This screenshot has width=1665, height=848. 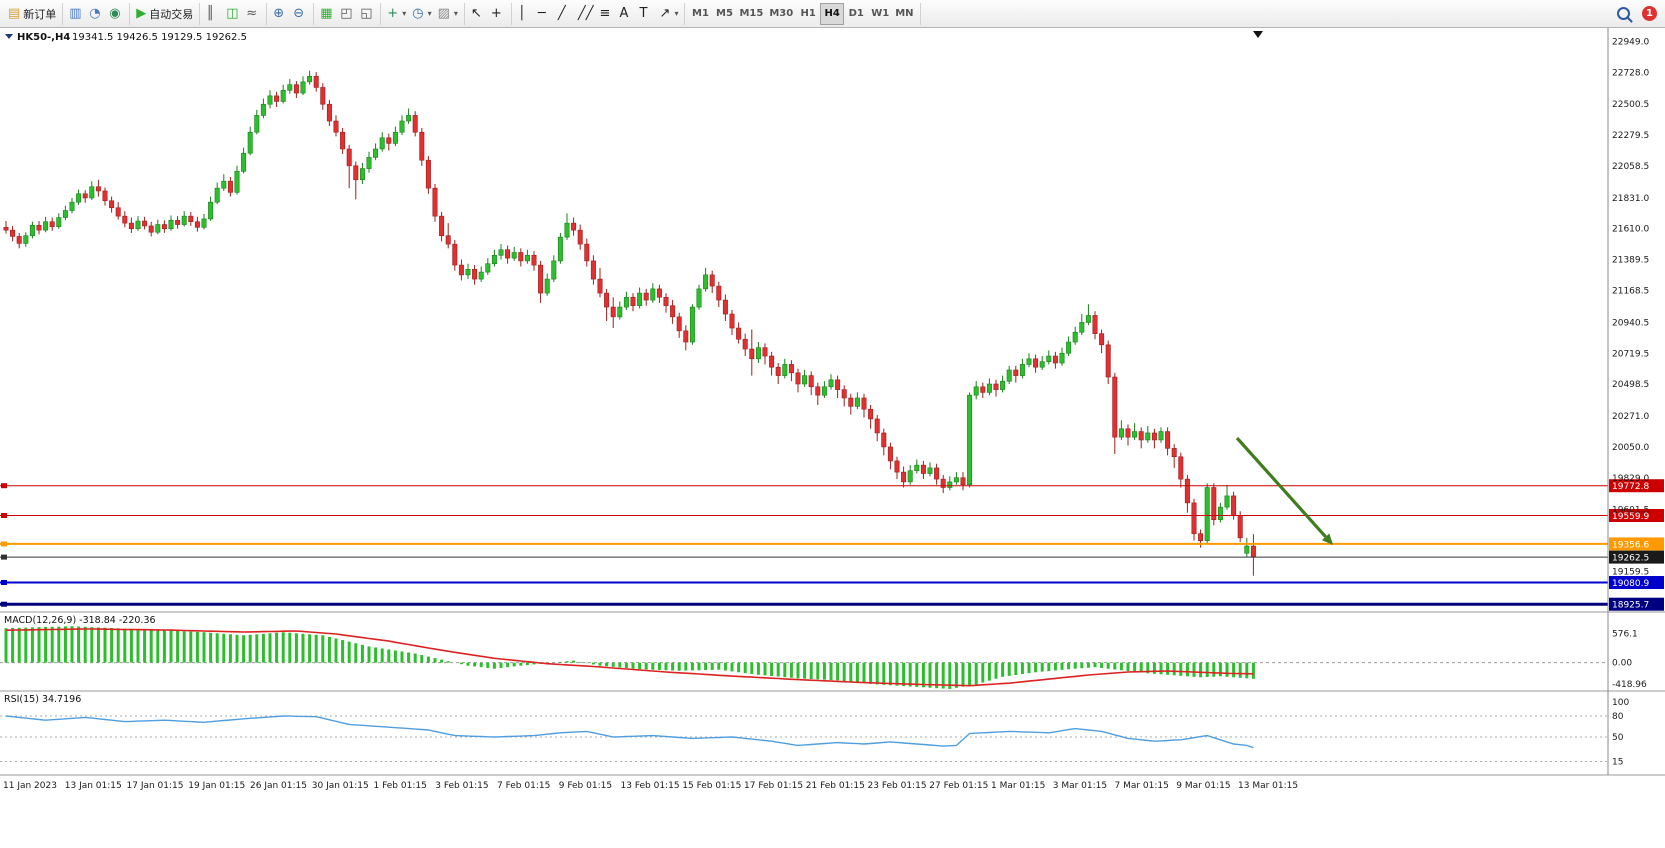 What do you see at coordinates (808, 14) in the screenshot?
I see `timeframe-h1-button: H1` at bounding box center [808, 14].